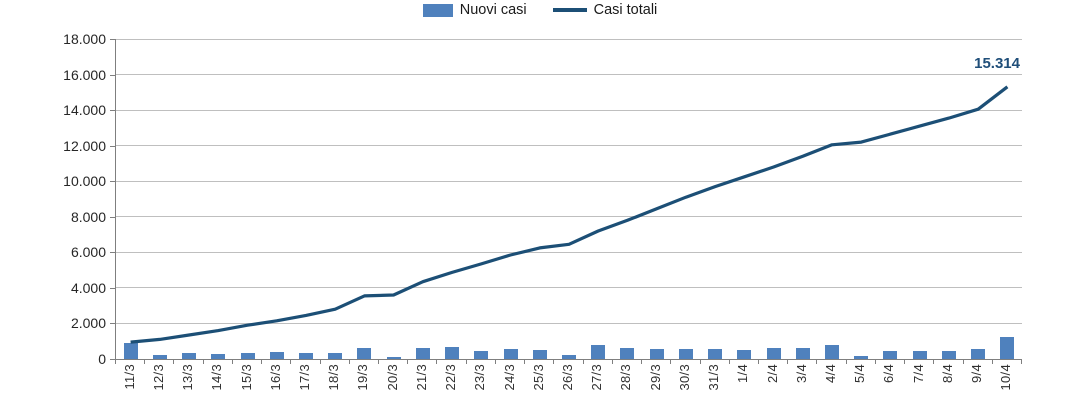 Image resolution: width=1080 pixels, height=405 pixels. What do you see at coordinates (1006, 377) in the screenshot?
I see `x-axis-tick-label: 10/4` at bounding box center [1006, 377].